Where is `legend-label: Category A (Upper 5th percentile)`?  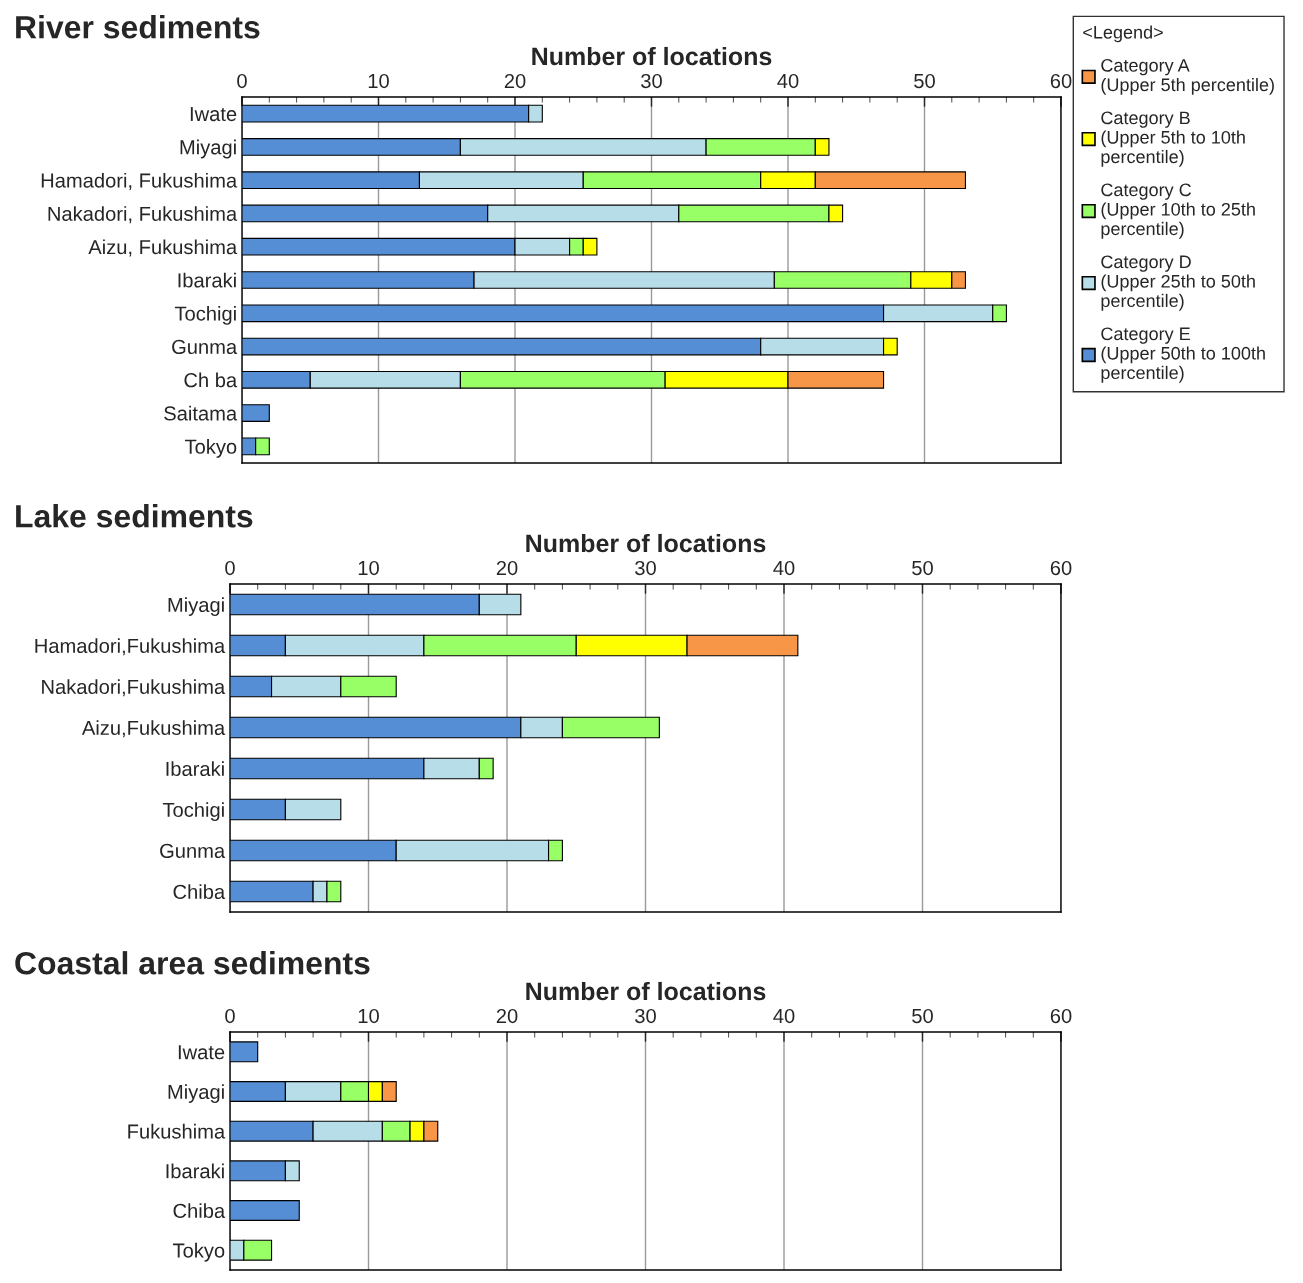
legend-label: Category A (Upper 5th percentile) is located at coordinates (1187, 76).